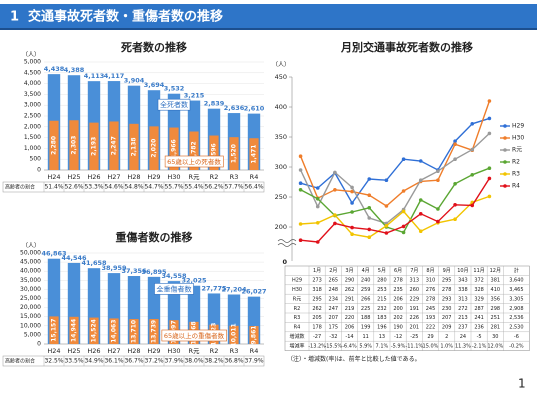 The width and height of the screenshot is (537, 400). Describe the element at coordinates (32, 105) in the screenshot. I see `y-tick-label: 3,000` at that location.